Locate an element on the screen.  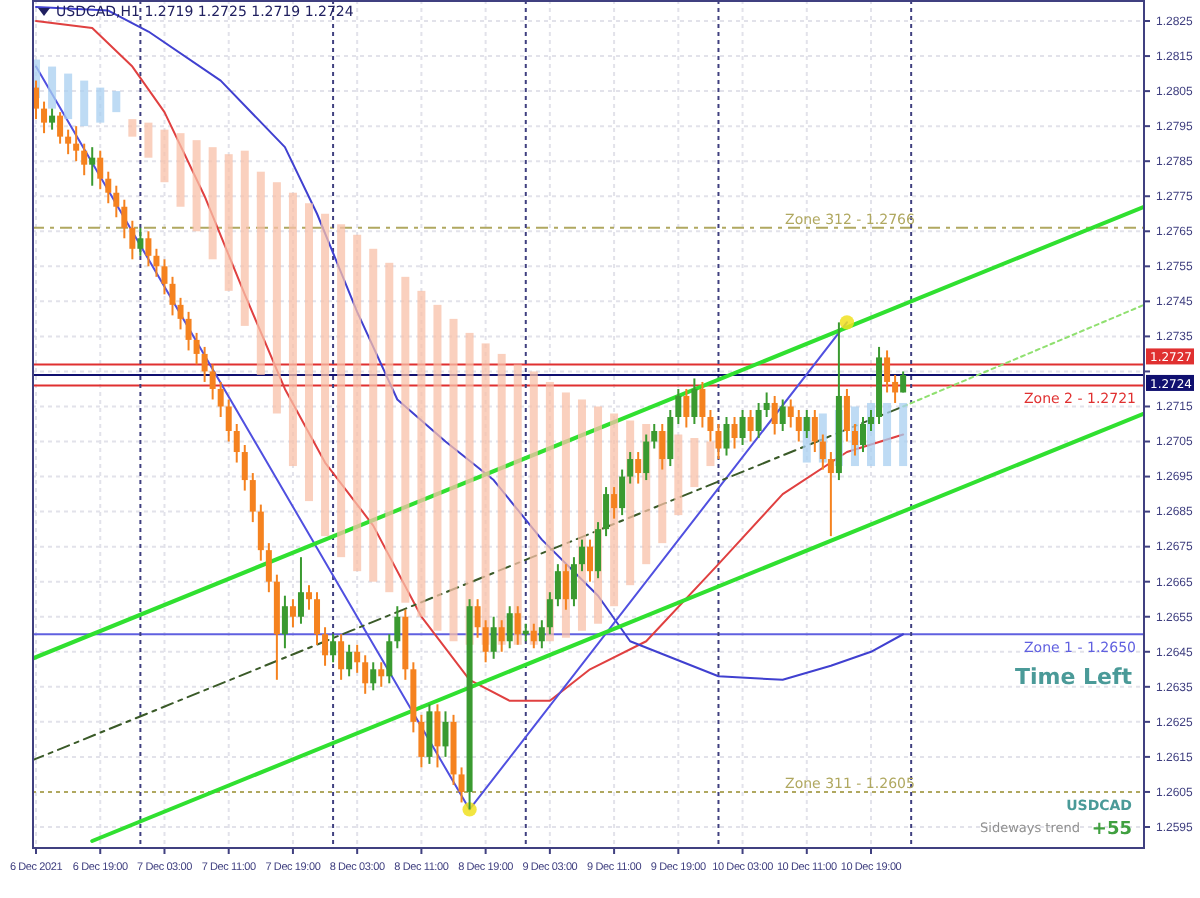
annotation: +55 is located at coordinates (1111, 830).